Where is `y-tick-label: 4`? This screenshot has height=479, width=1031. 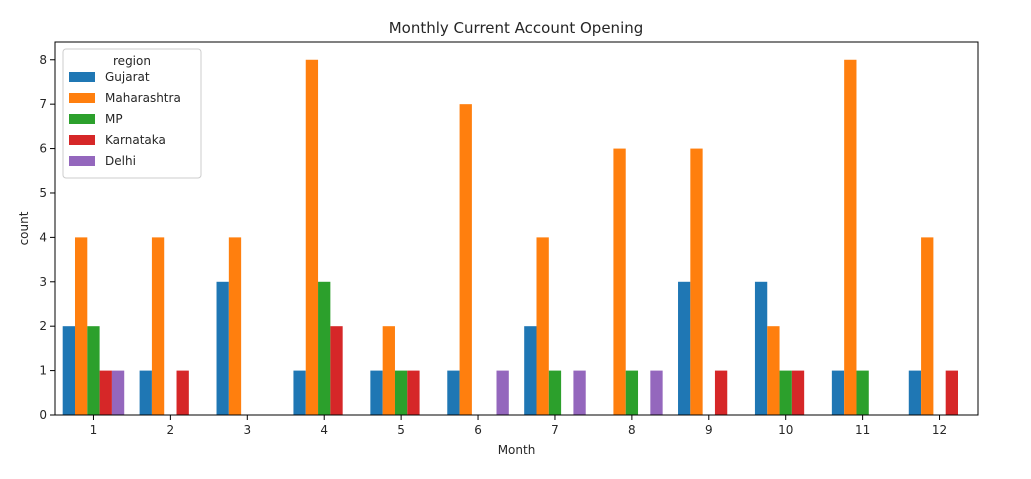 y-tick-label: 4 is located at coordinates (43, 237).